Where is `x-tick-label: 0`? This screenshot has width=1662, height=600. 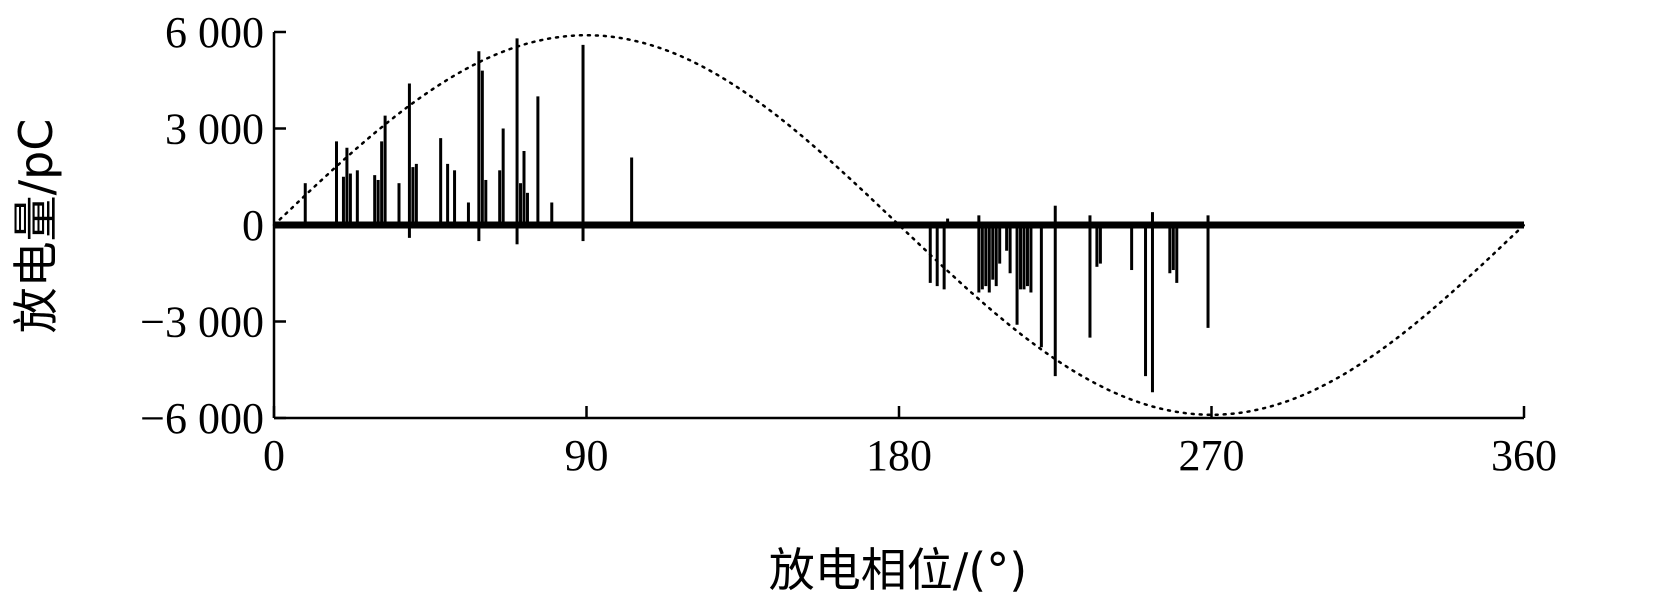
x-tick-label: 0 is located at coordinates (274, 455).